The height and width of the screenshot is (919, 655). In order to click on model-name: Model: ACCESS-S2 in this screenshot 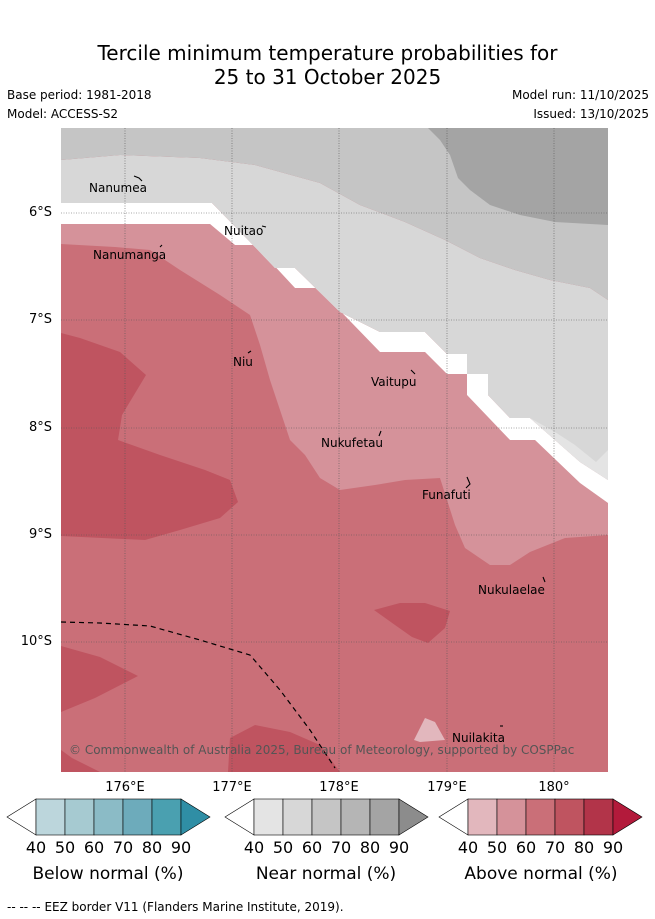, I will do `click(63, 114)`.